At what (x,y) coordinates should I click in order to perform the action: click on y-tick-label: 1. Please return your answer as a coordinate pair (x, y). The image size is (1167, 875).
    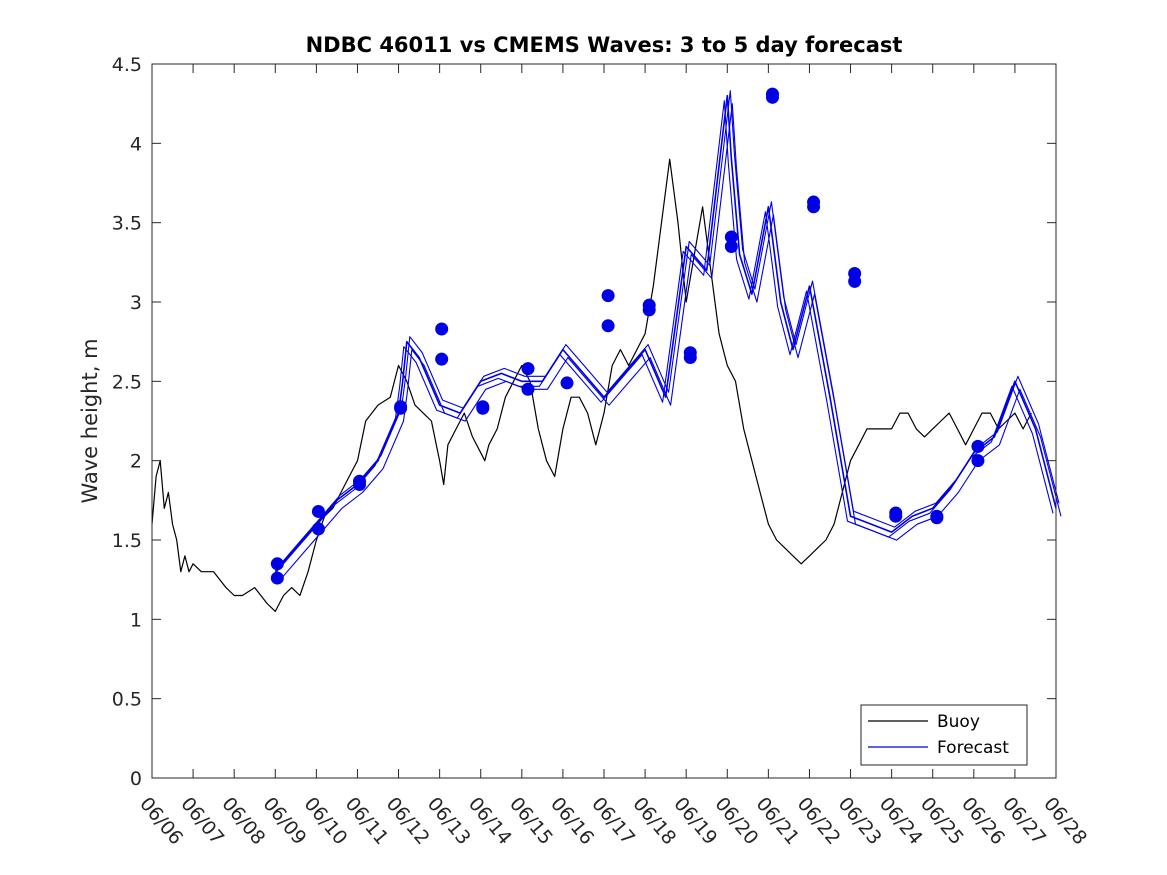
    Looking at the image, I should click on (136, 620).